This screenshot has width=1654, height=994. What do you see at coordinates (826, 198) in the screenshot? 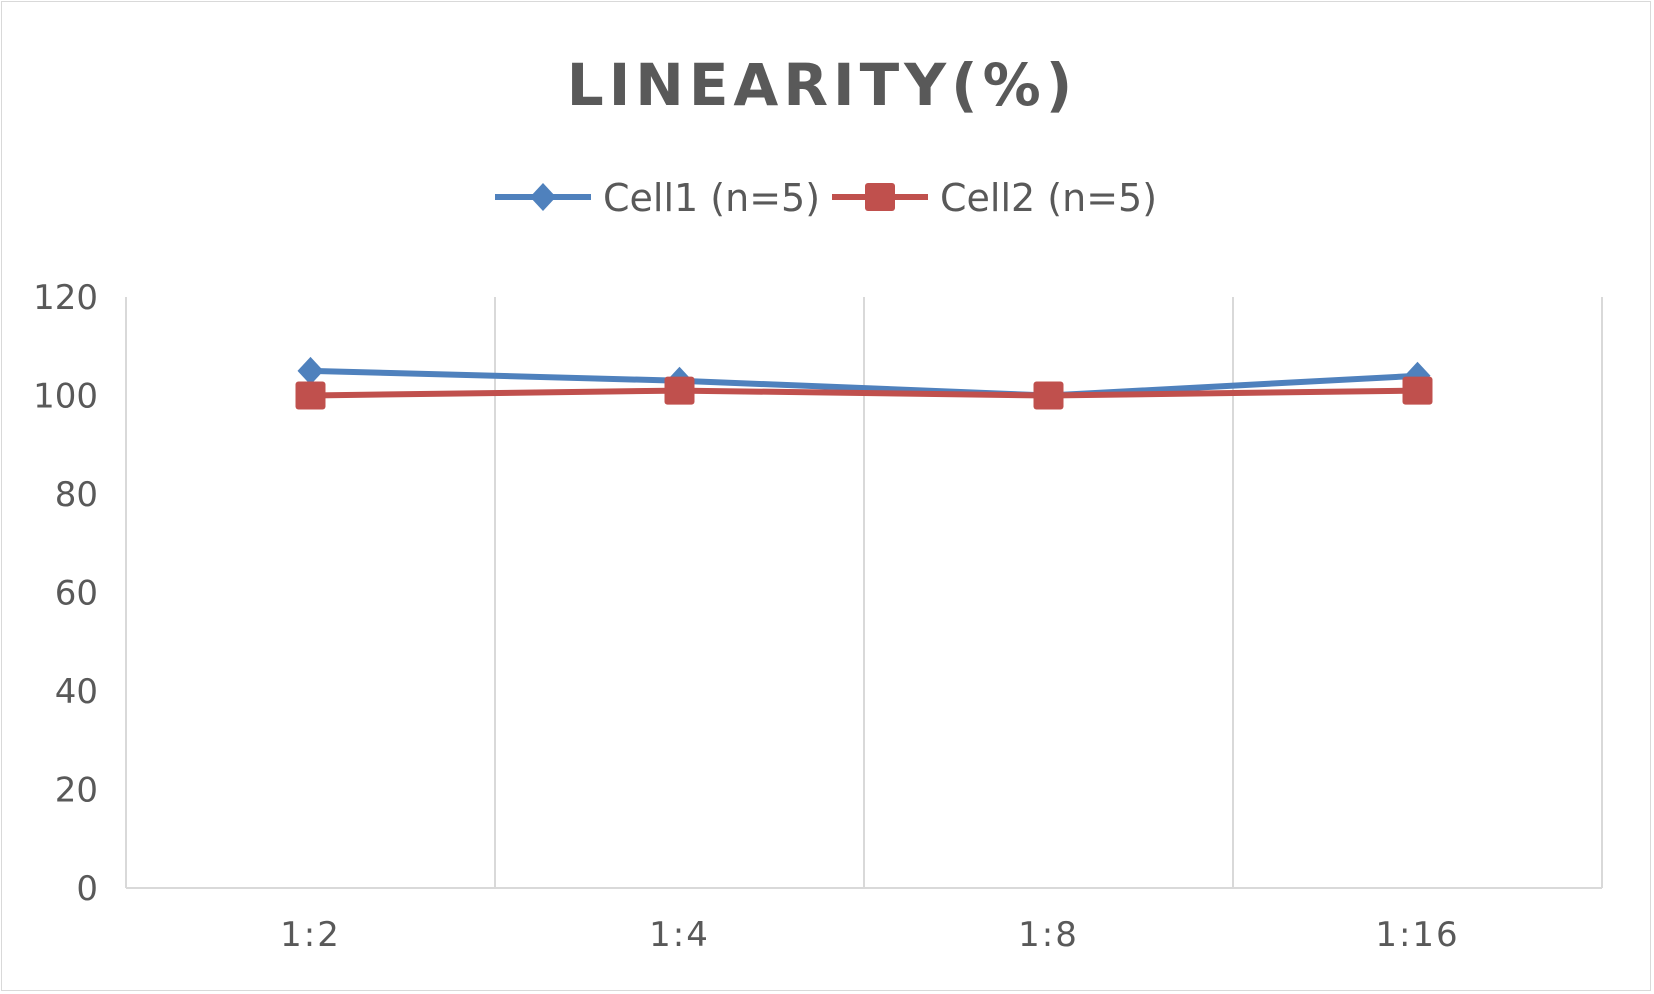
I see `legend: Cell1 (n=5) Cell2 (n=5)` at bounding box center [826, 198].